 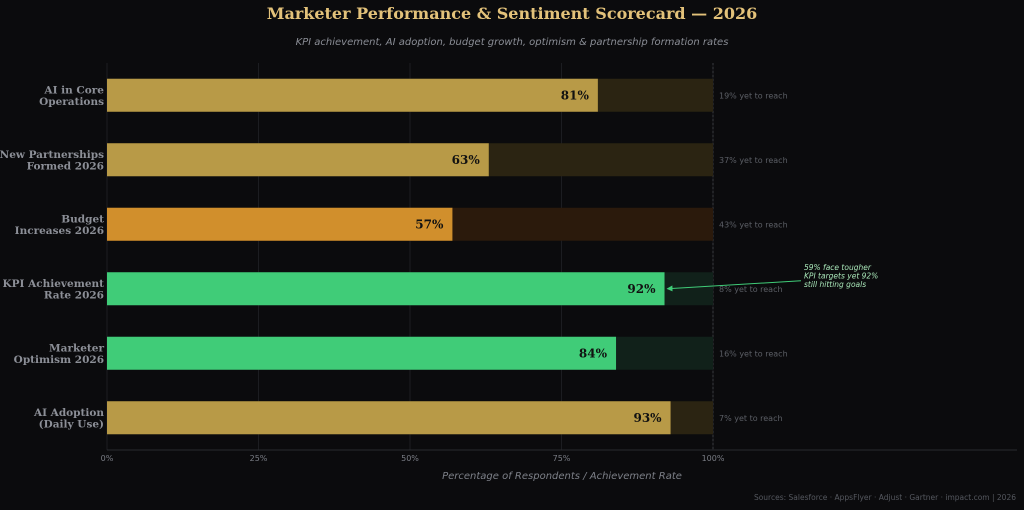 I want to click on remaining-label: 16% yet to reach, so click(x=753, y=353).